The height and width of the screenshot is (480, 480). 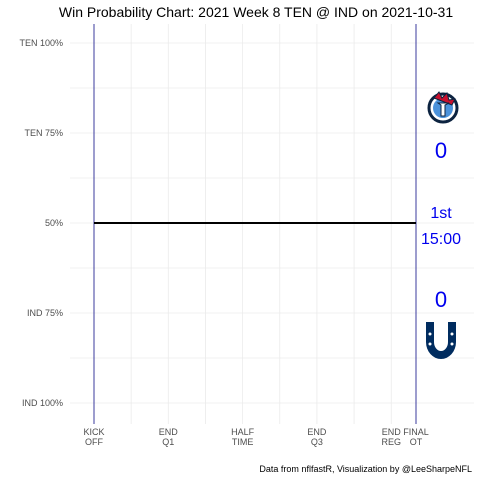 I want to click on x-tick-label: END Q1, so click(x=169, y=437).